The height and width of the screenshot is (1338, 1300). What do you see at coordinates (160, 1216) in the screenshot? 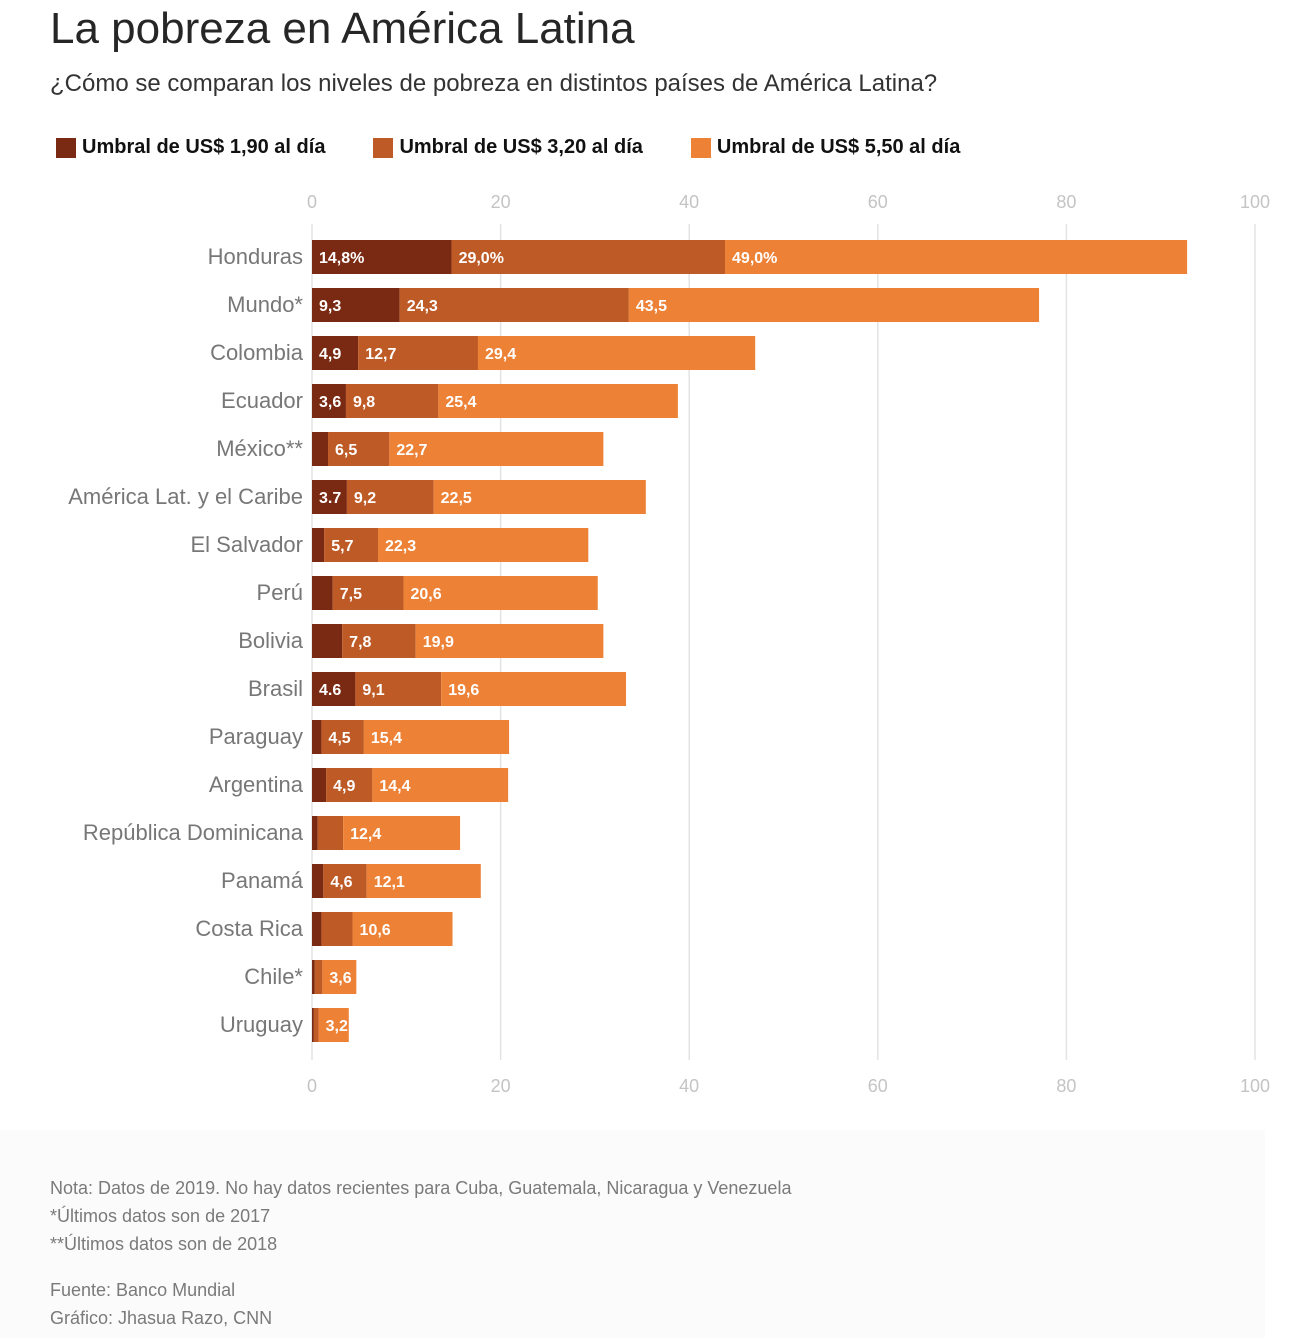
I see `note-2017: *Últimos datos son de 2017` at bounding box center [160, 1216].